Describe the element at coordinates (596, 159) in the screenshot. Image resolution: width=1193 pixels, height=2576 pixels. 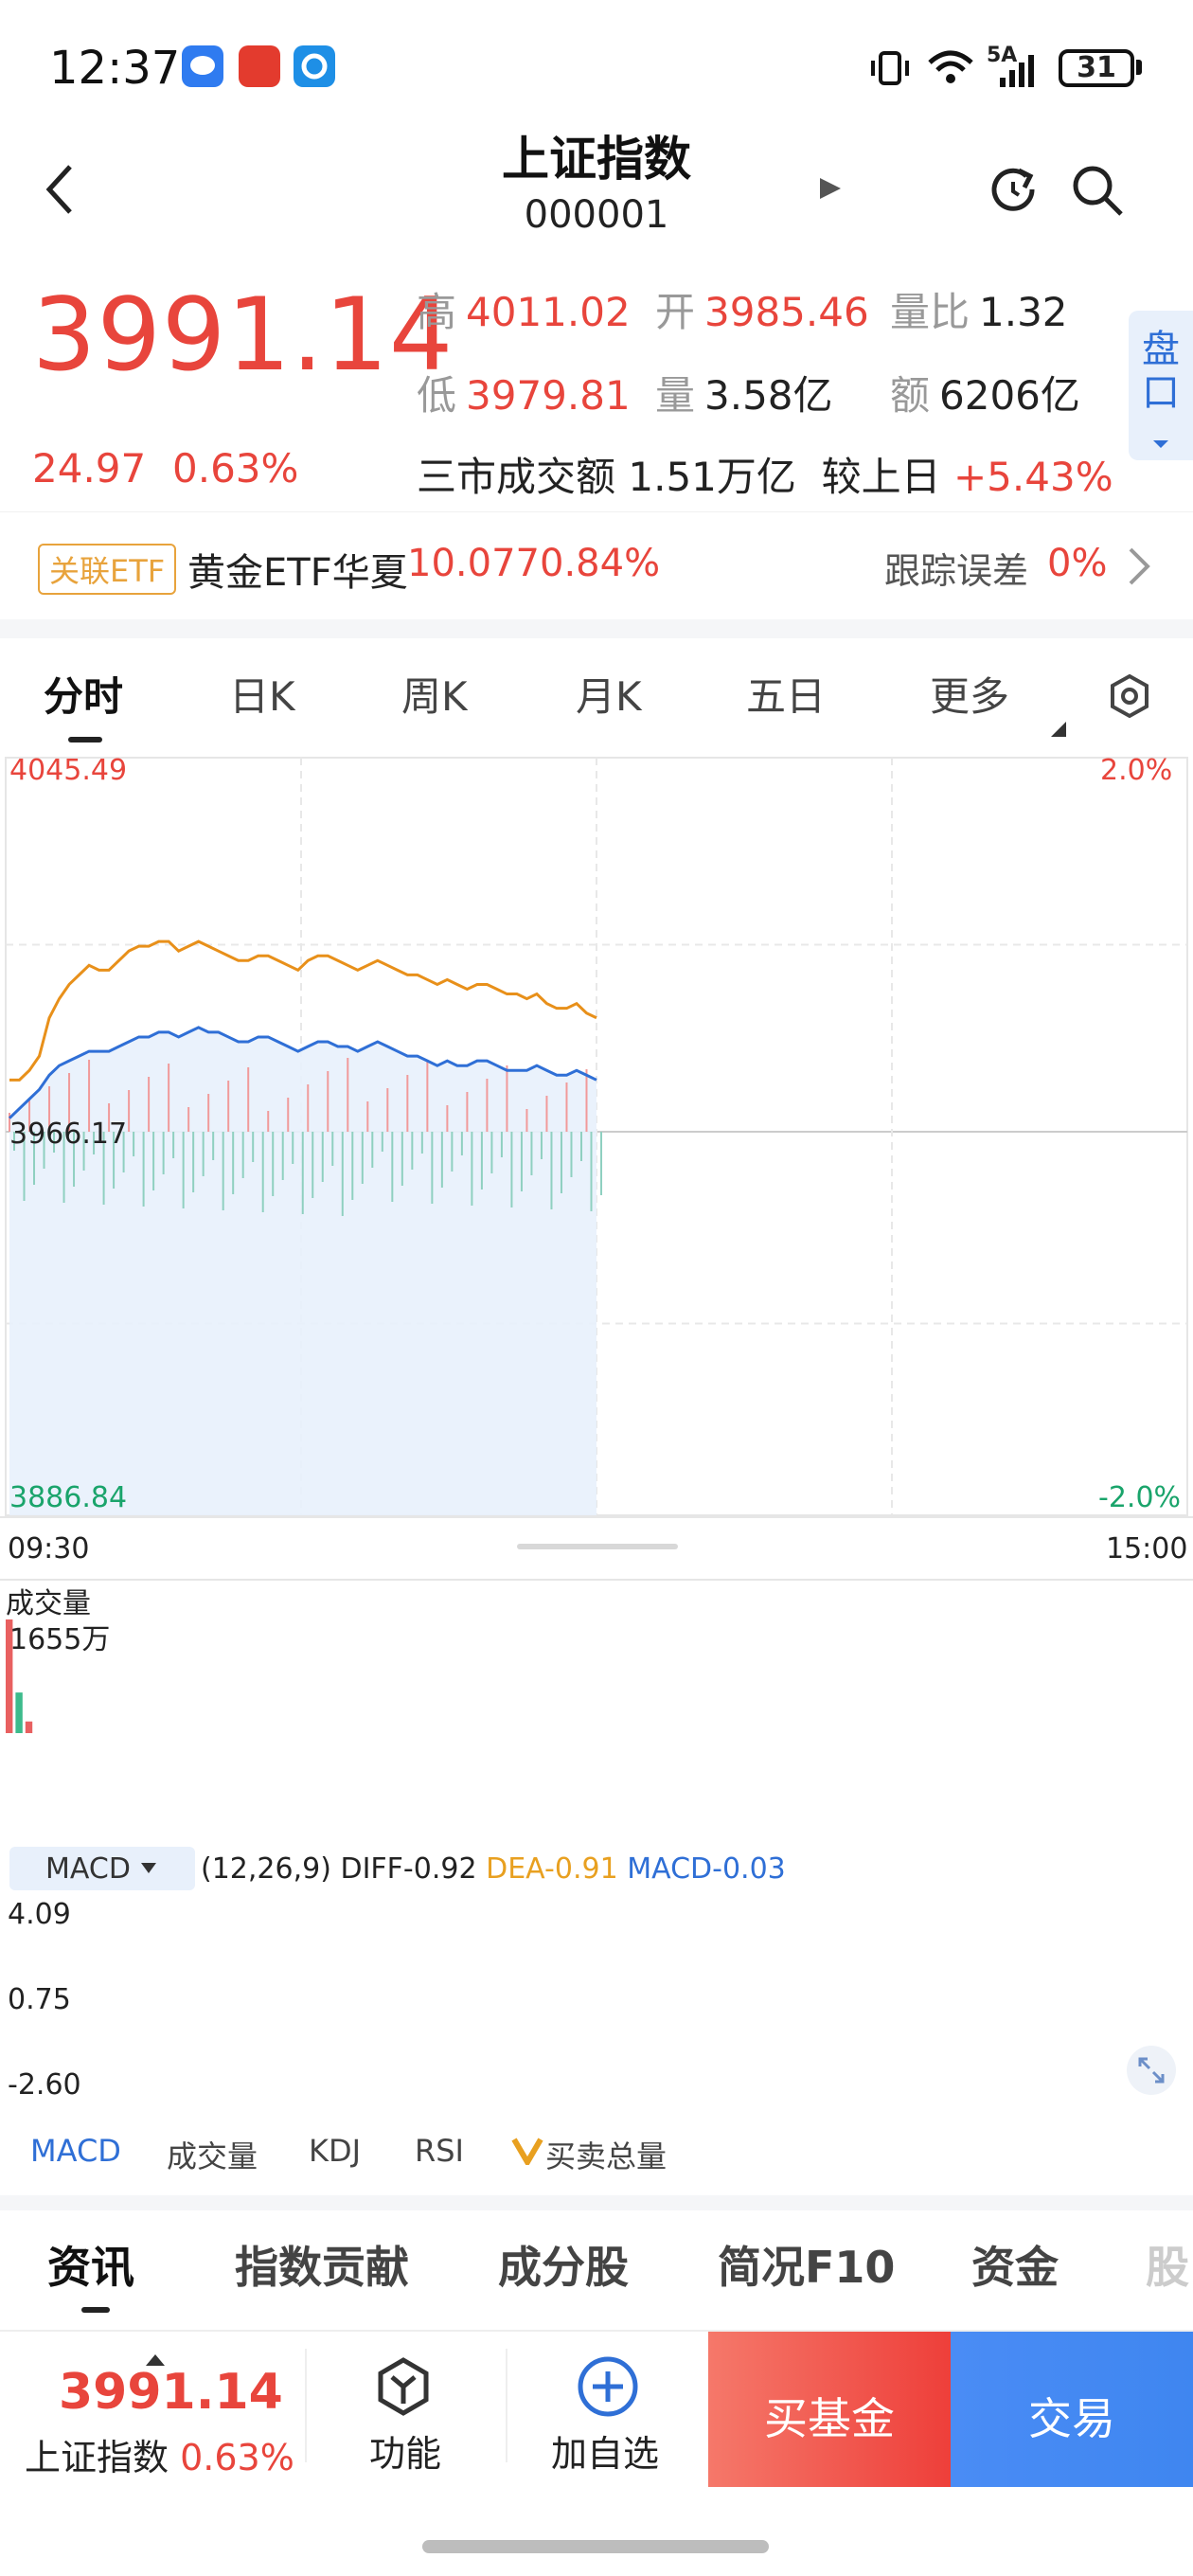
I see `page-title: 上证指数` at that location.